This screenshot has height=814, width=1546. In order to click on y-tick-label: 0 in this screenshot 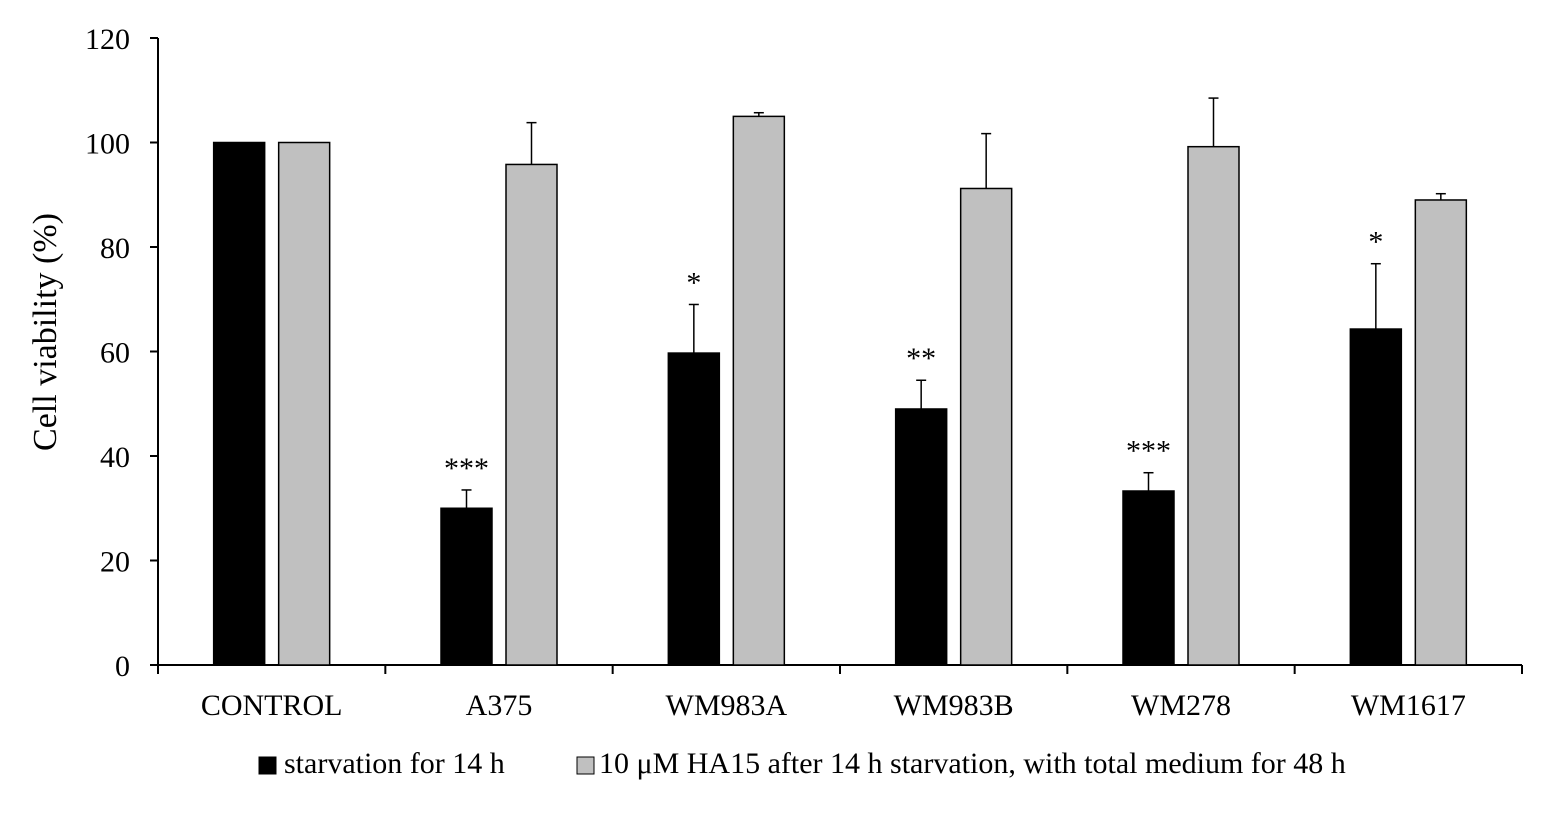, I will do `click(122, 666)`.